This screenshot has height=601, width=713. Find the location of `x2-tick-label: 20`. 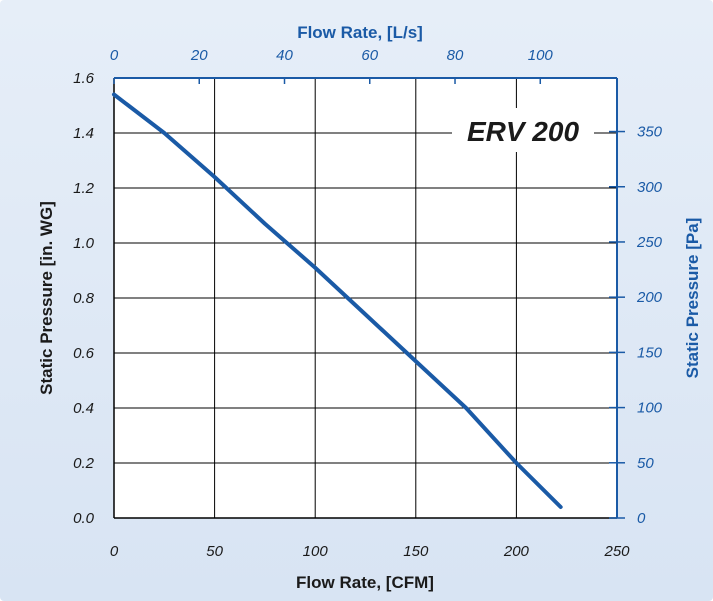

x2-tick-label: 20 is located at coordinates (199, 55).